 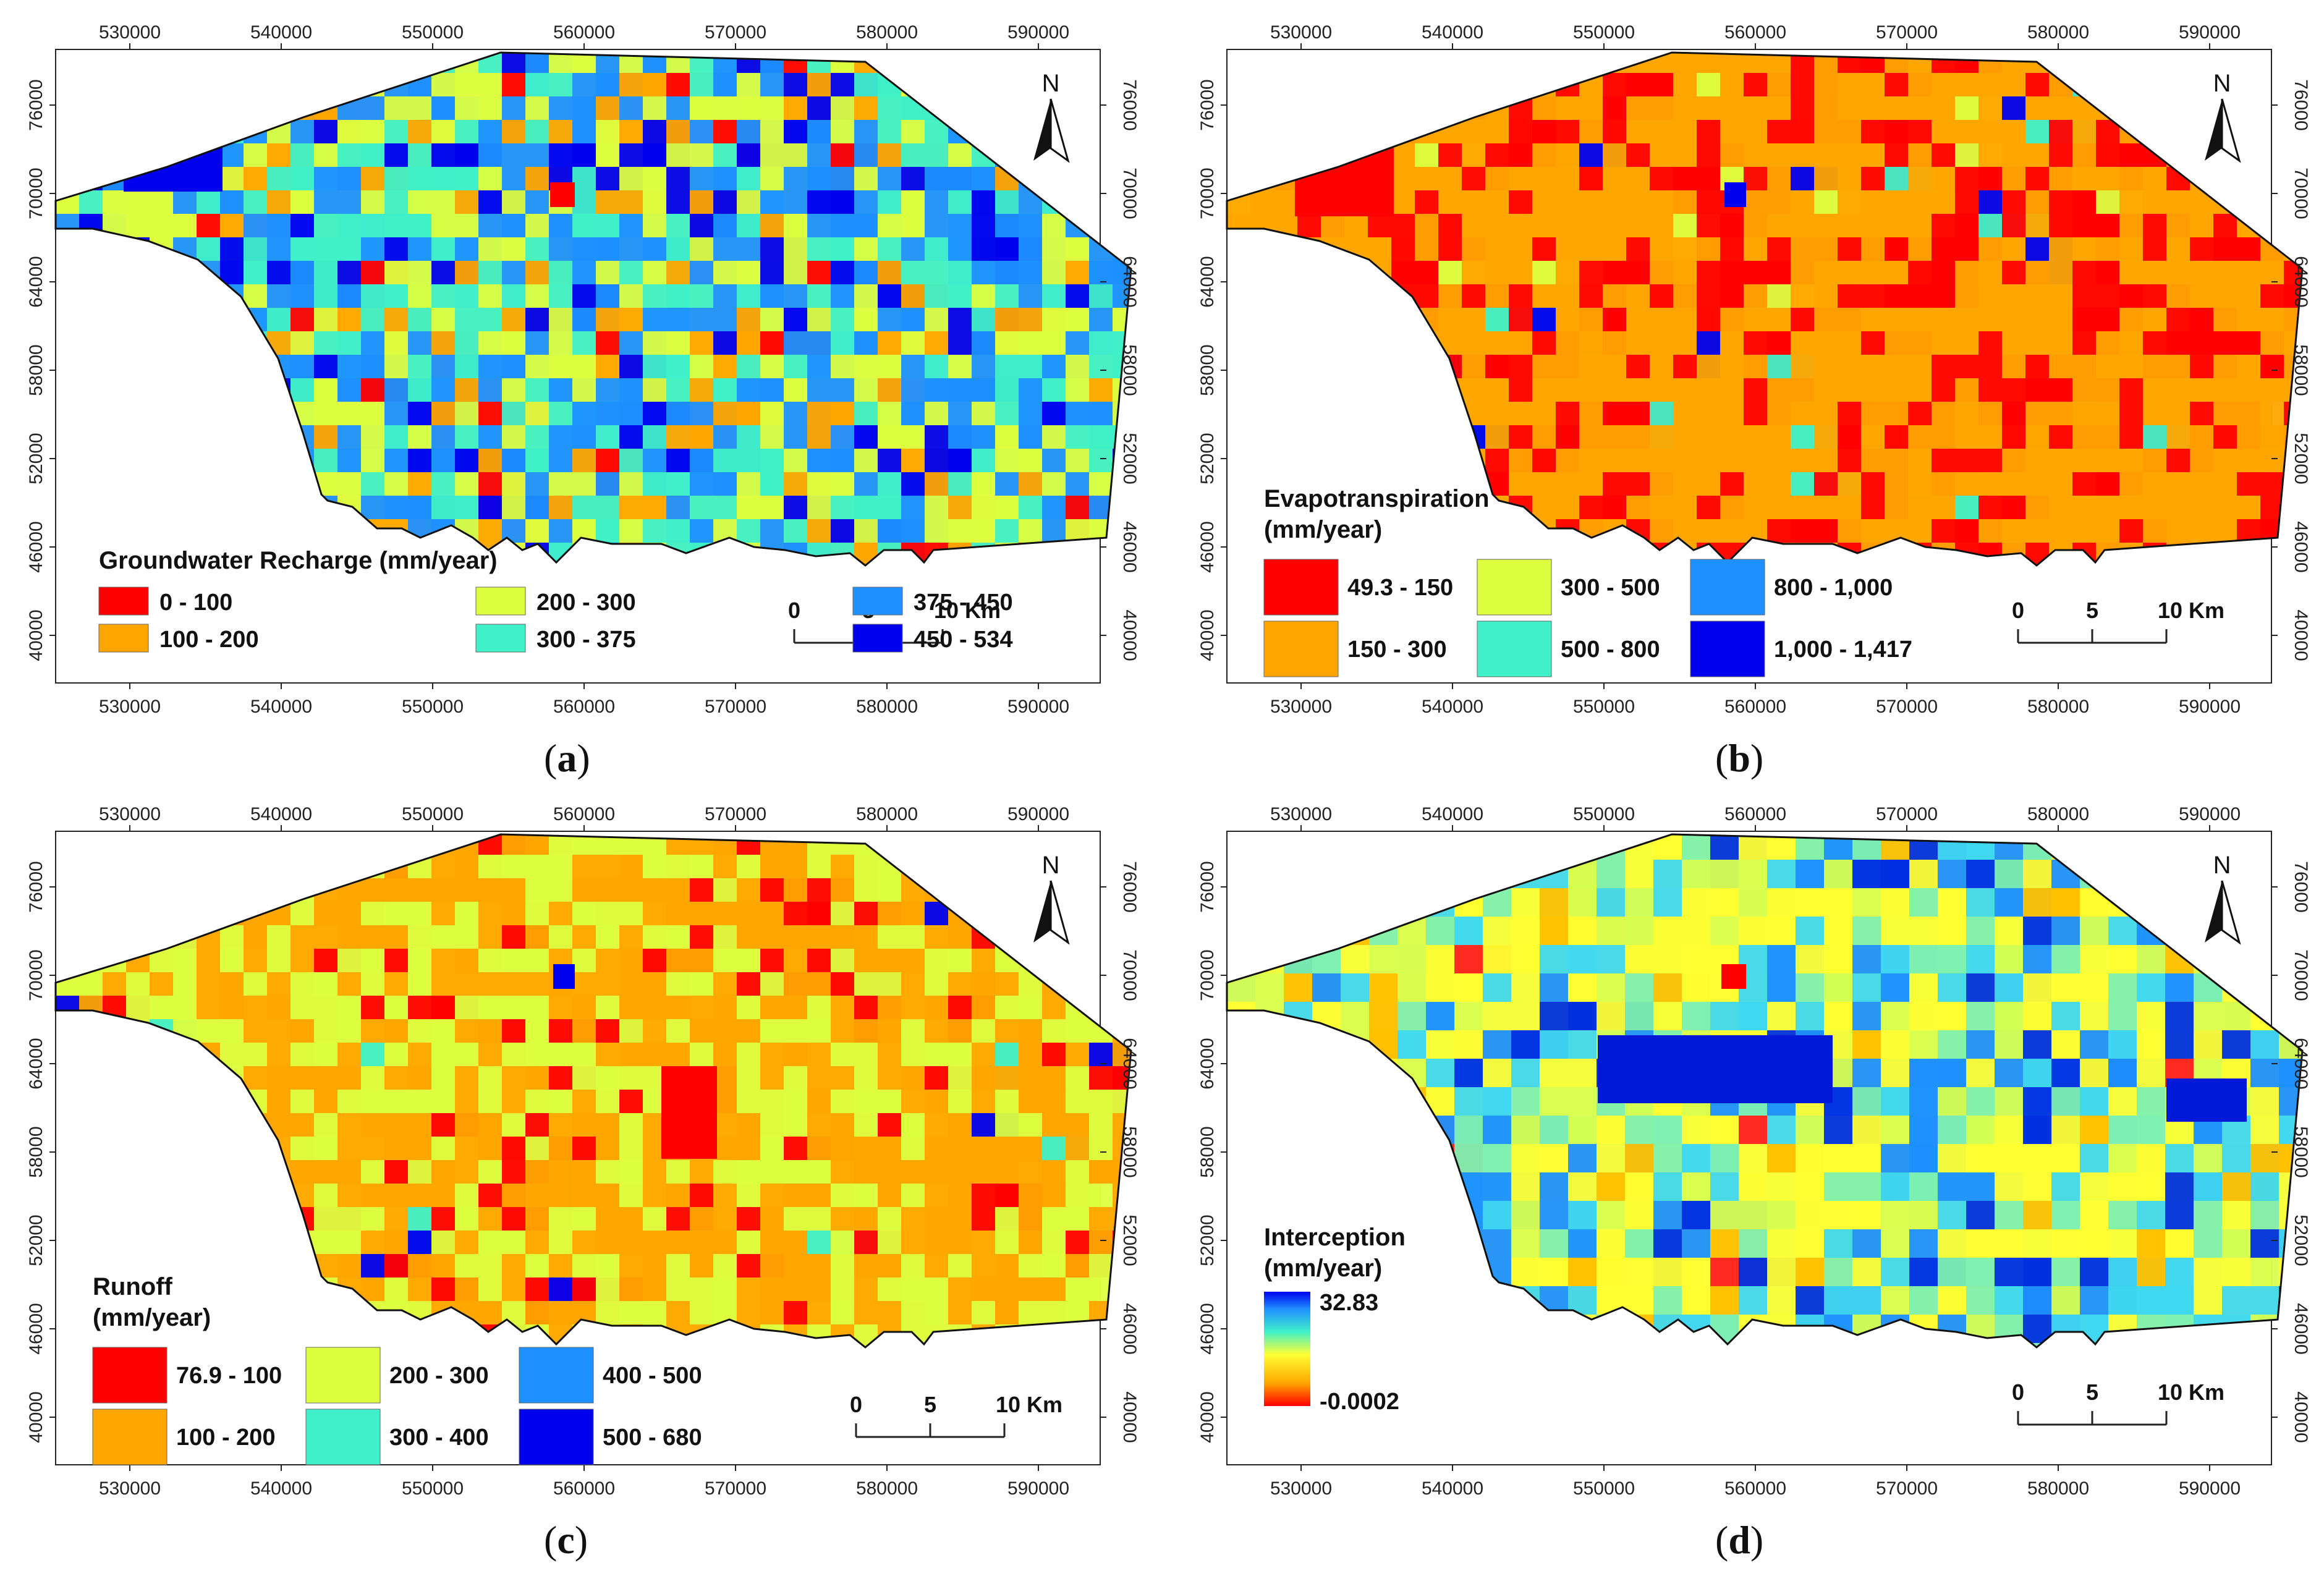 I want to click on north-arrow-left, so click(x=1042, y=130).